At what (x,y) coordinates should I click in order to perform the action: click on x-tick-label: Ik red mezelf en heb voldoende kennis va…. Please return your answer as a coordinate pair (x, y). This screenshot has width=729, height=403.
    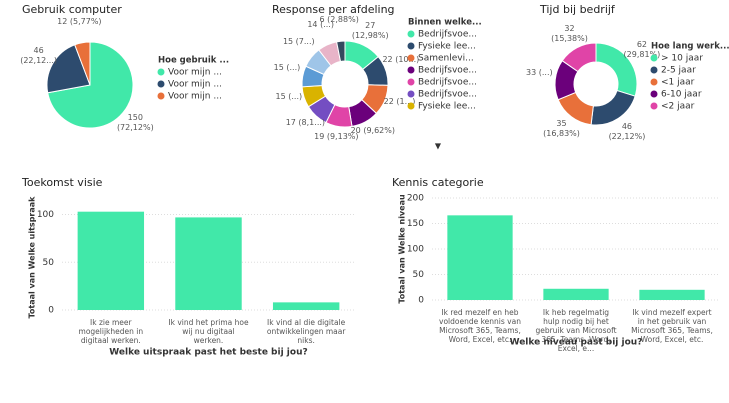
    Looking at the image, I should click on (480, 326).